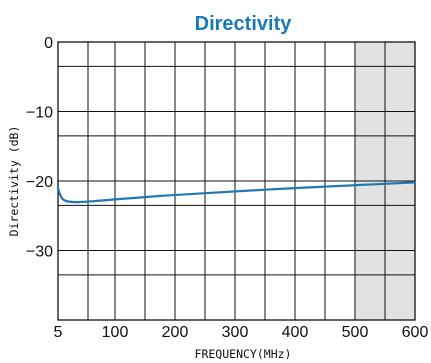 Image resolution: width=431 pixels, height=363 pixels. Describe the element at coordinates (236, 192) in the screenshot. I see `series-line` at that location.